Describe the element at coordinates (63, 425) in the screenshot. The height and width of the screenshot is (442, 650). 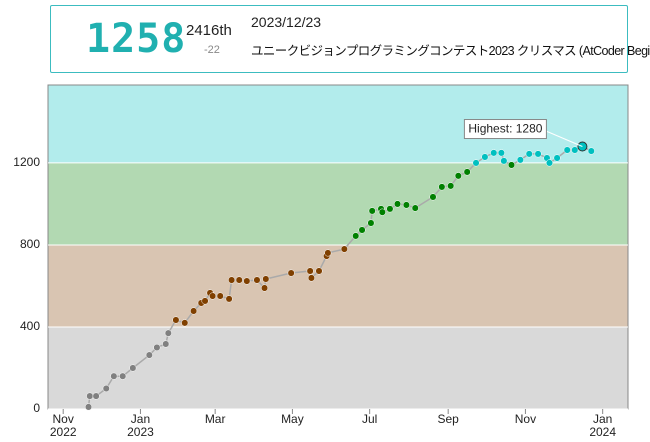
I see `x-tick-label: Nov 2022` at that location.